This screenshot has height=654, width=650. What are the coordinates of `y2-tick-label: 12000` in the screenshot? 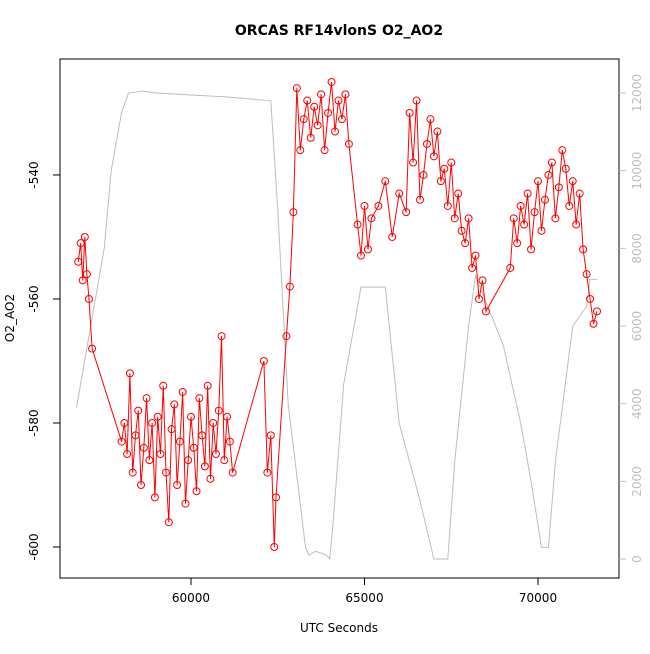 It's located at (637, 93).